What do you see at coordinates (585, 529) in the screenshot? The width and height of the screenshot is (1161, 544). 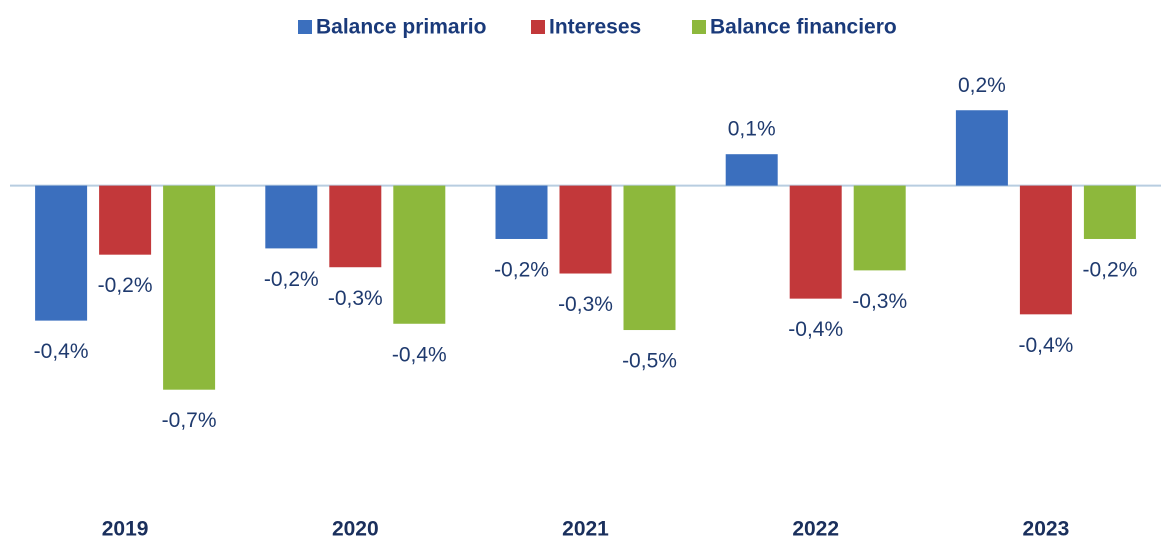 I see `x-tick-label: 2021` at bounding box center [585, 529].